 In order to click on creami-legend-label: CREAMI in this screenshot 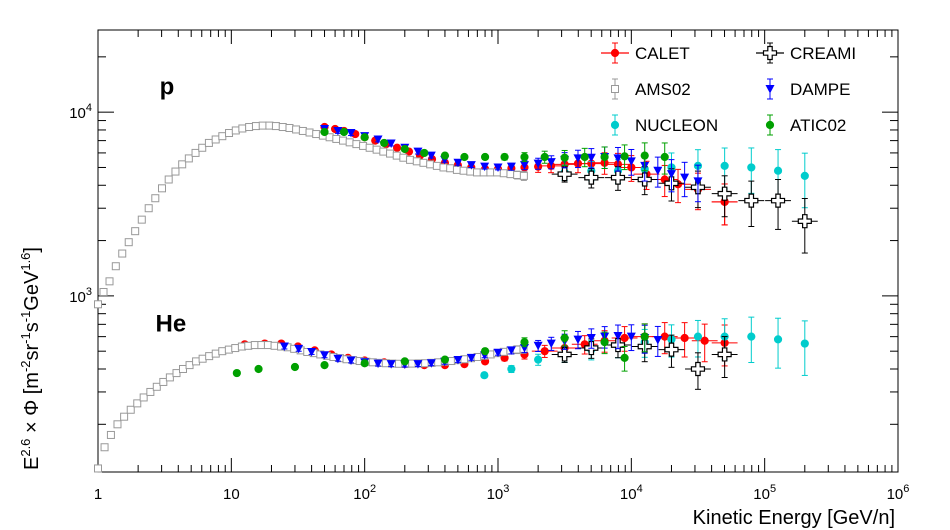, I will do `click(823, 53)`.